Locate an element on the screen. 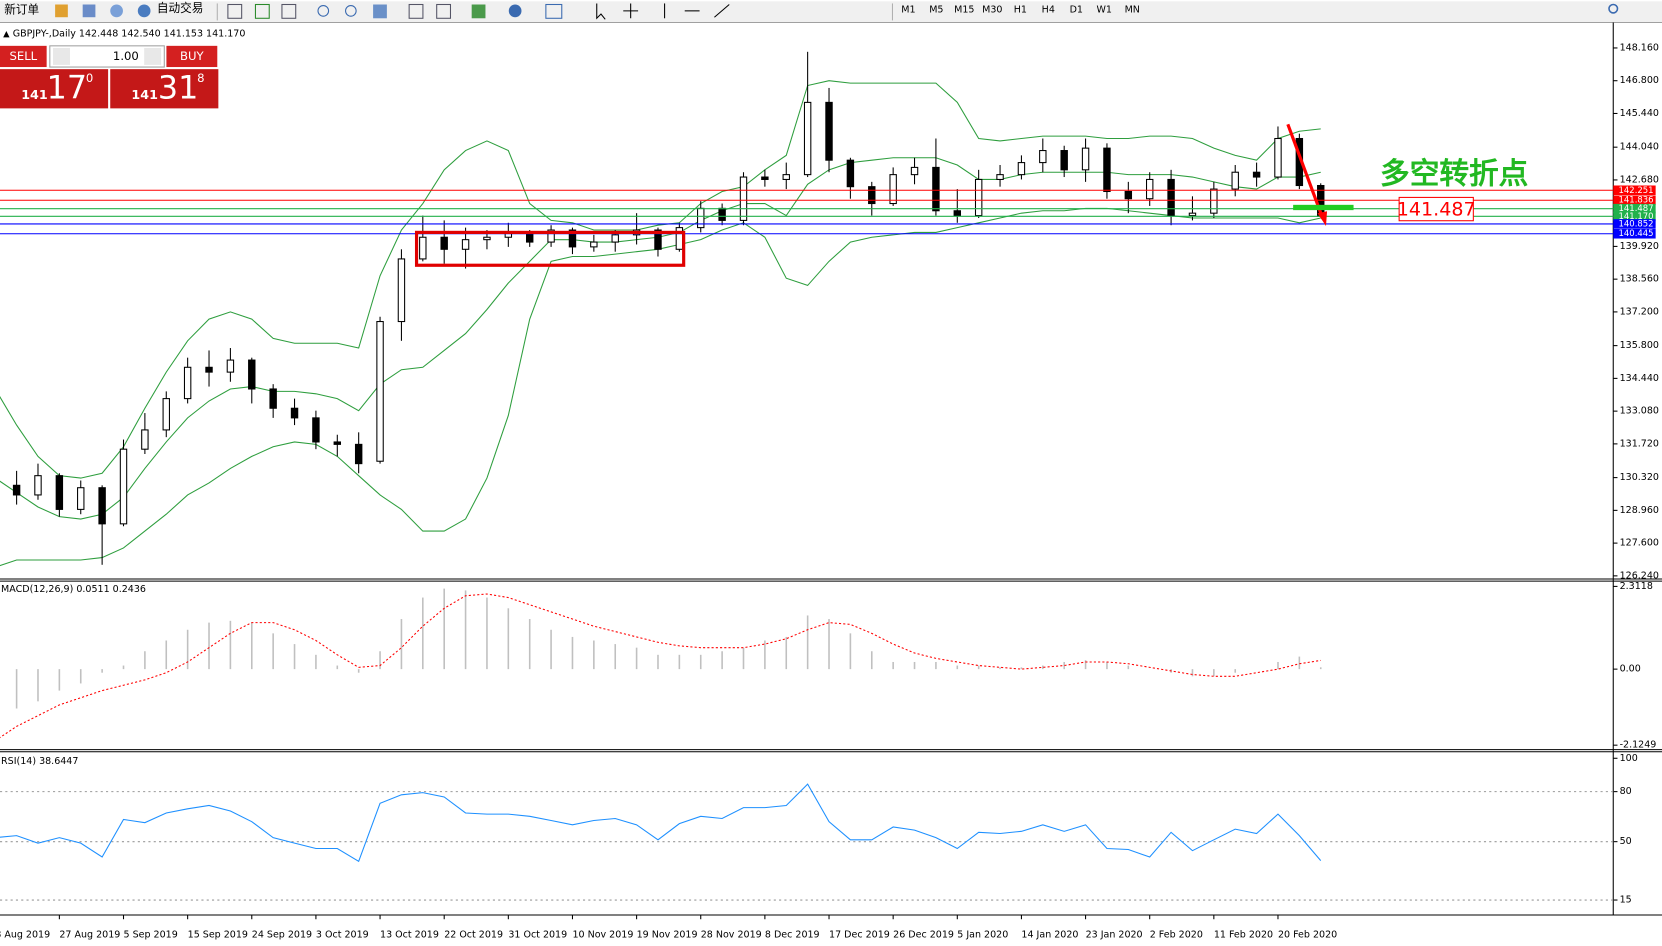 The width and height of the screenshot is (1662, 946). timeframe-button: M30 is located at coordinates (992, 9).